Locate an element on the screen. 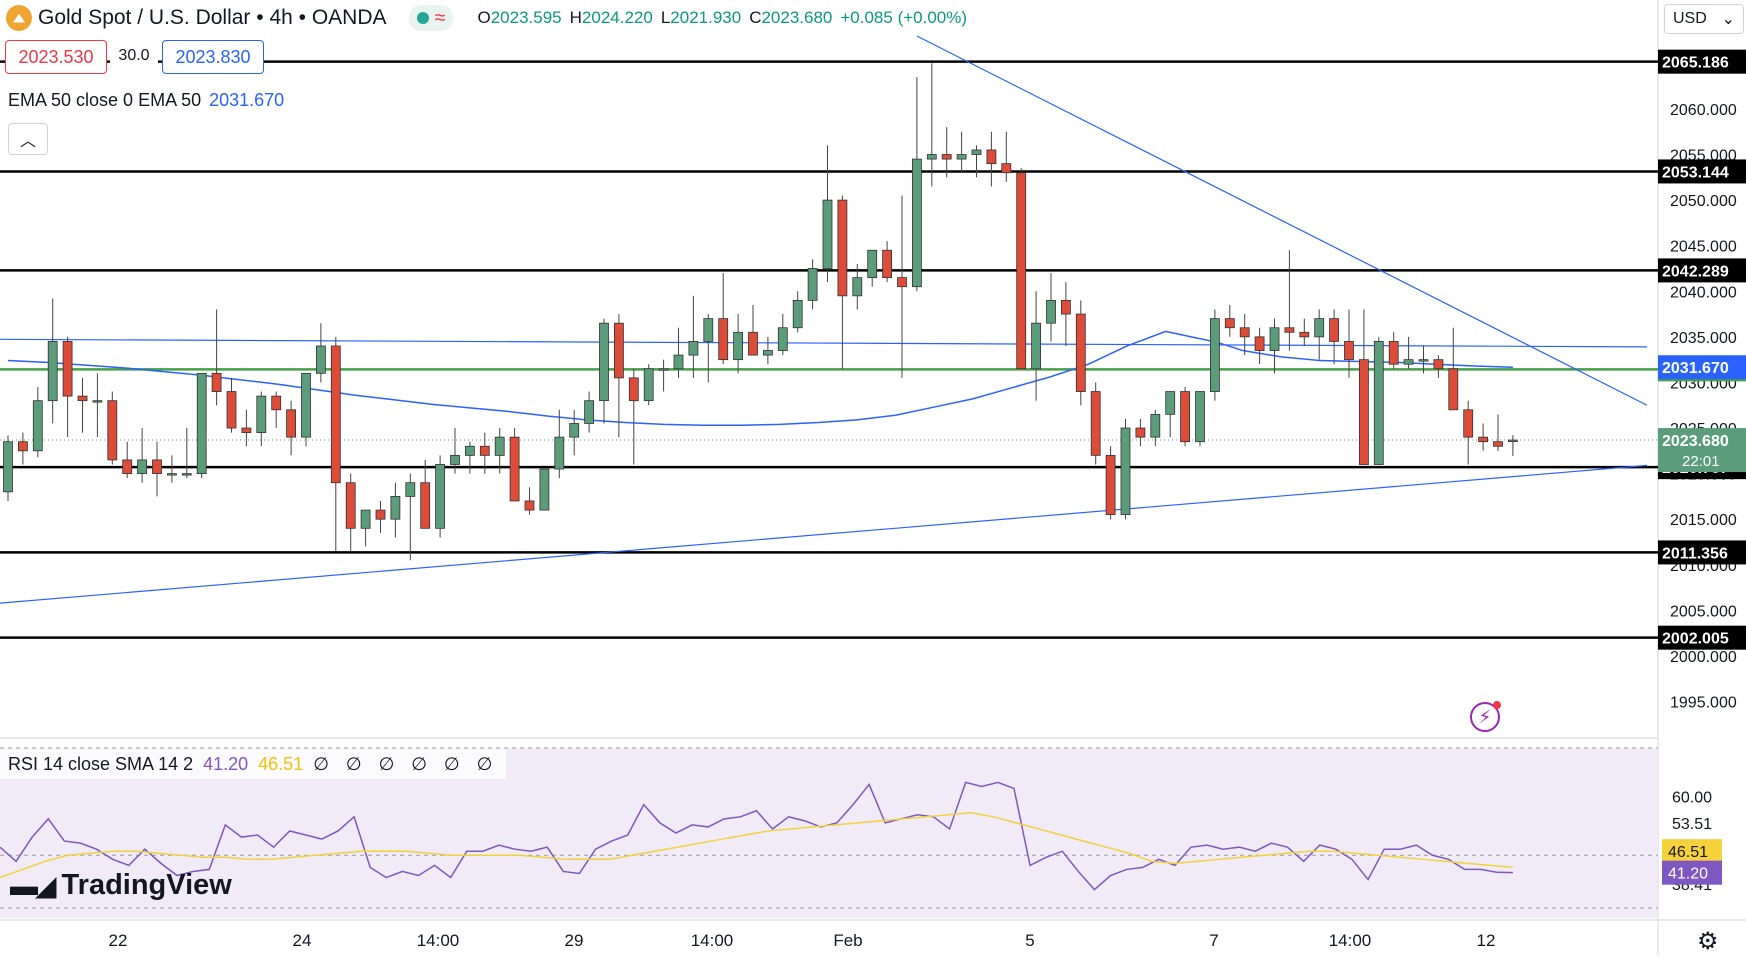  chevron-down-icon: ⌄ is located at coordinates (1728, 19).